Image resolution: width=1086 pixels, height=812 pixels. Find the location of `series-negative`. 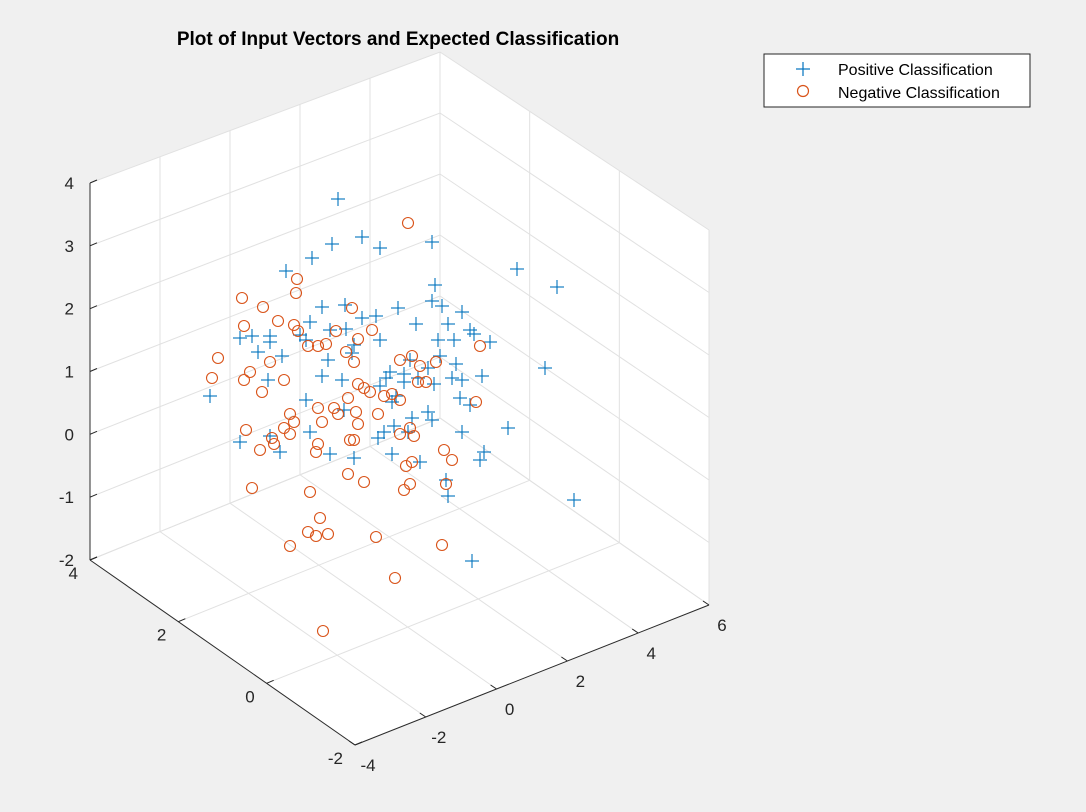

series-negative is located at coordinates (346, 427).